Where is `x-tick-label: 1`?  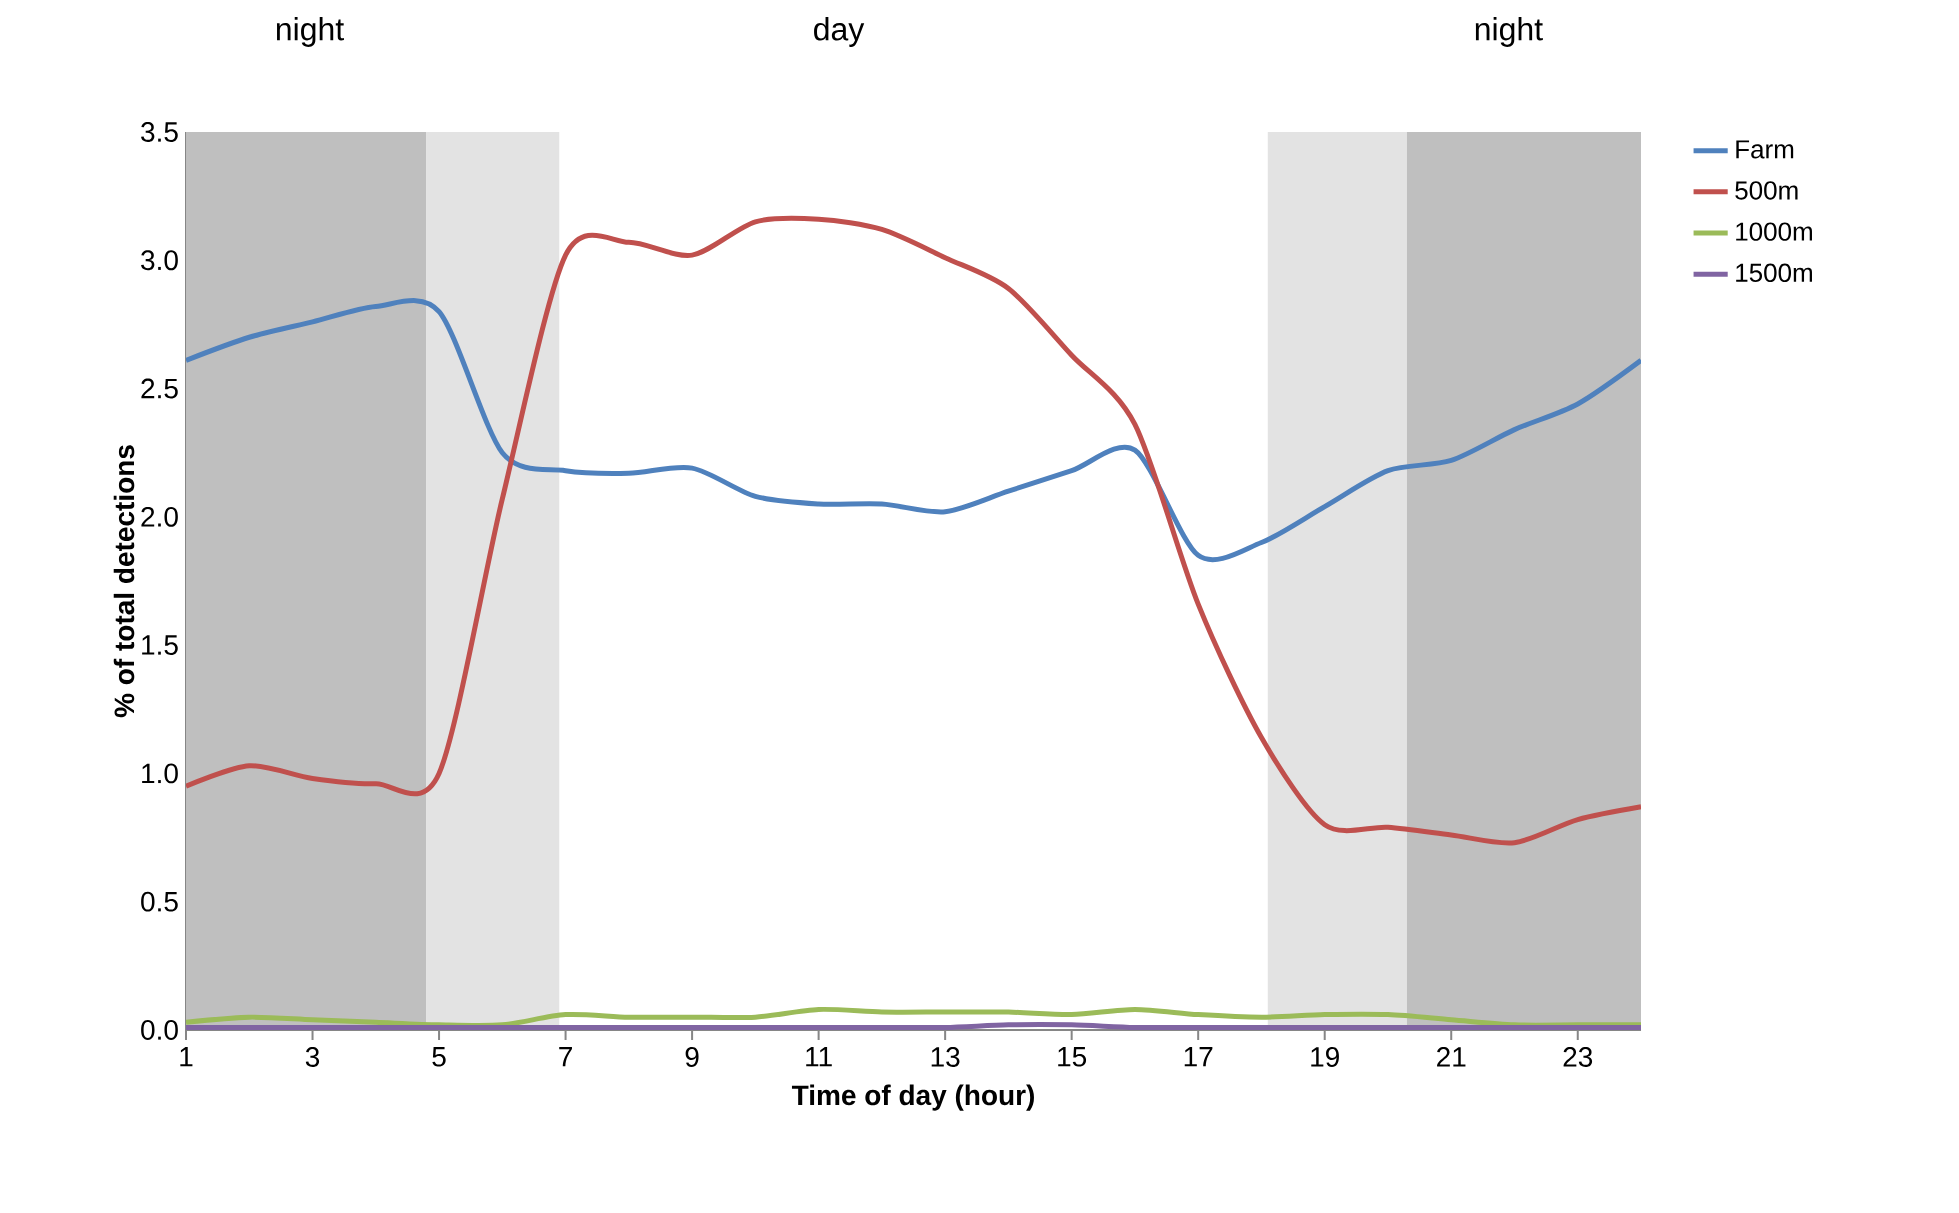 x-tick-label: 1 is located at coordinates (186, 1057).